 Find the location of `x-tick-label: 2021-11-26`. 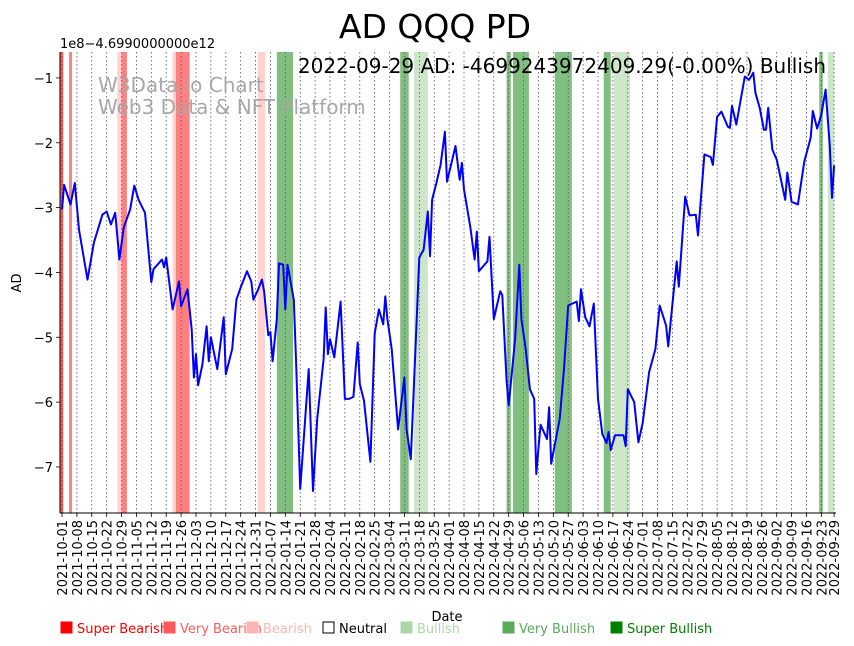

x-tick-label: 2021-11-26 is located at coordinates (182, 558).